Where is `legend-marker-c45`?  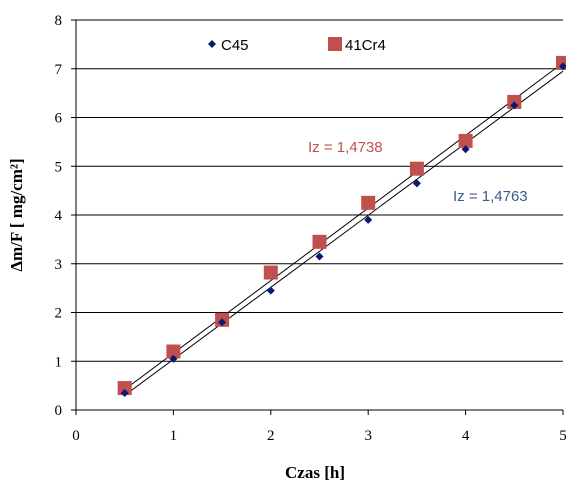
legend-marker-c45 is located at coordinates (212, 44).